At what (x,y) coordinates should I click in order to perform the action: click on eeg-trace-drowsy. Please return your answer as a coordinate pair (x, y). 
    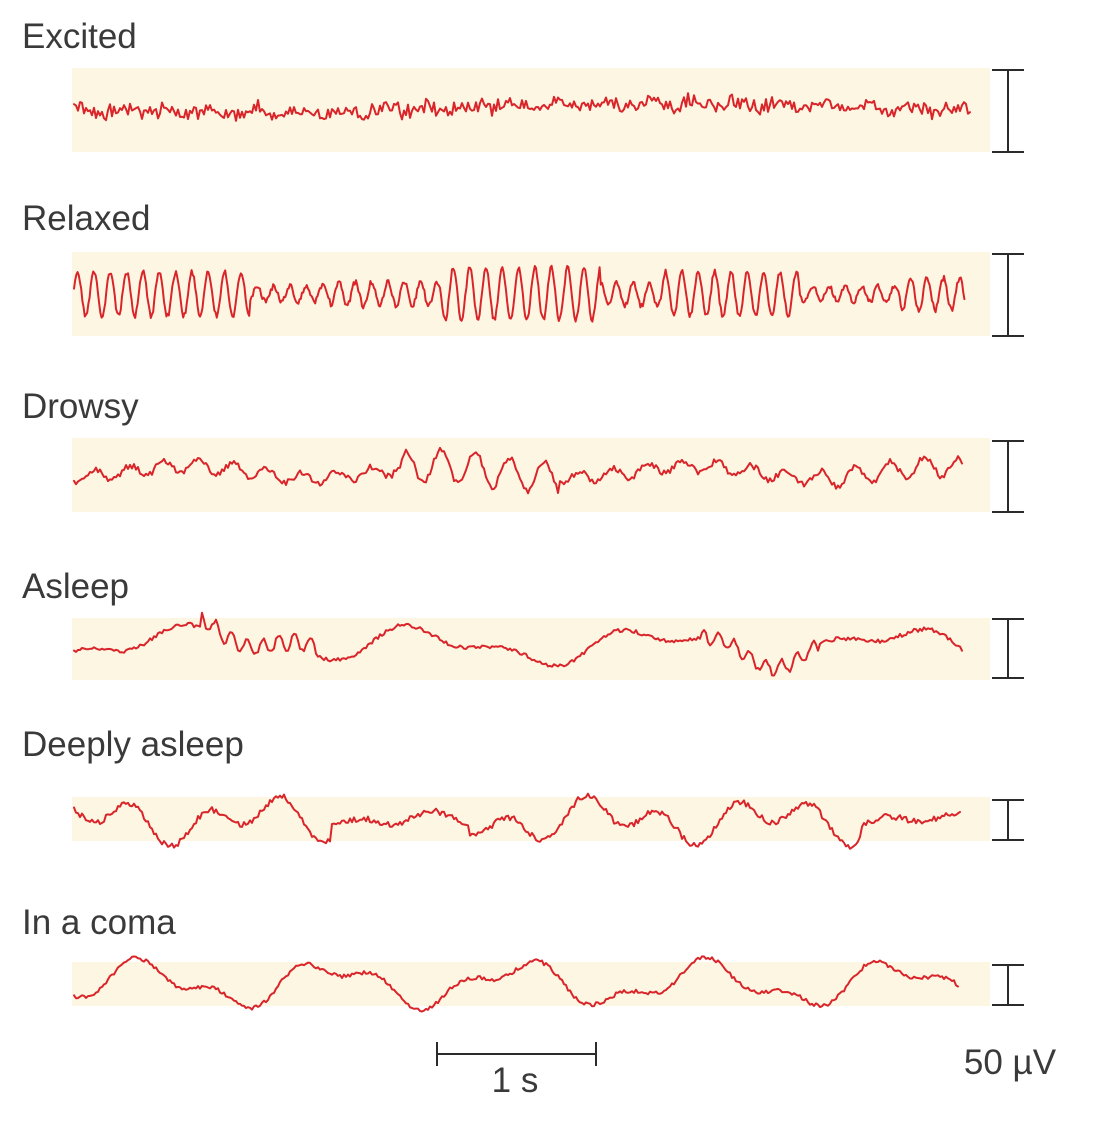
    Looking at the image, I should click on (518, 470).